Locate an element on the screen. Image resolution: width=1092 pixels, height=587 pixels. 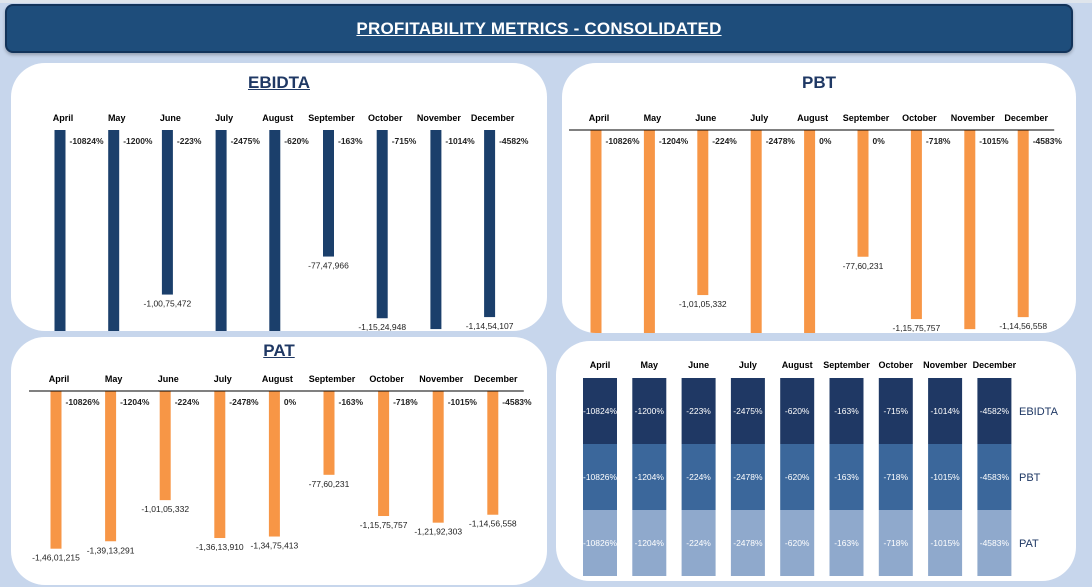
summary-category-label: May is located at coordinates (650, 365).